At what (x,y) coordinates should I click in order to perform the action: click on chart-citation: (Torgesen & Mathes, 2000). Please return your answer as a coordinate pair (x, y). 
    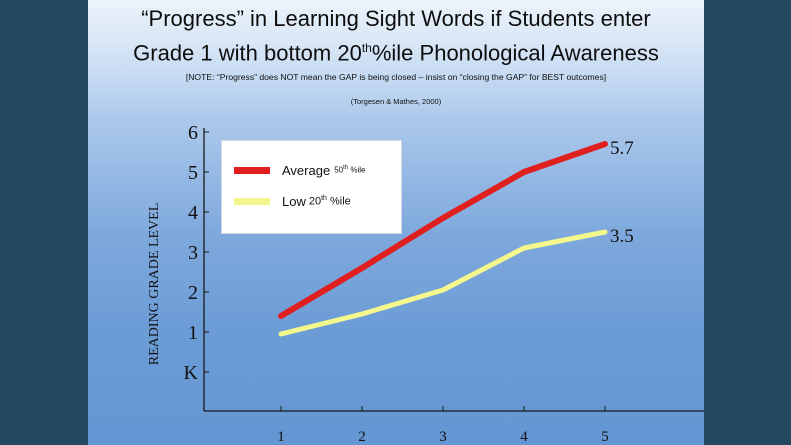
    Looking at the image, I should click on (396, 101).